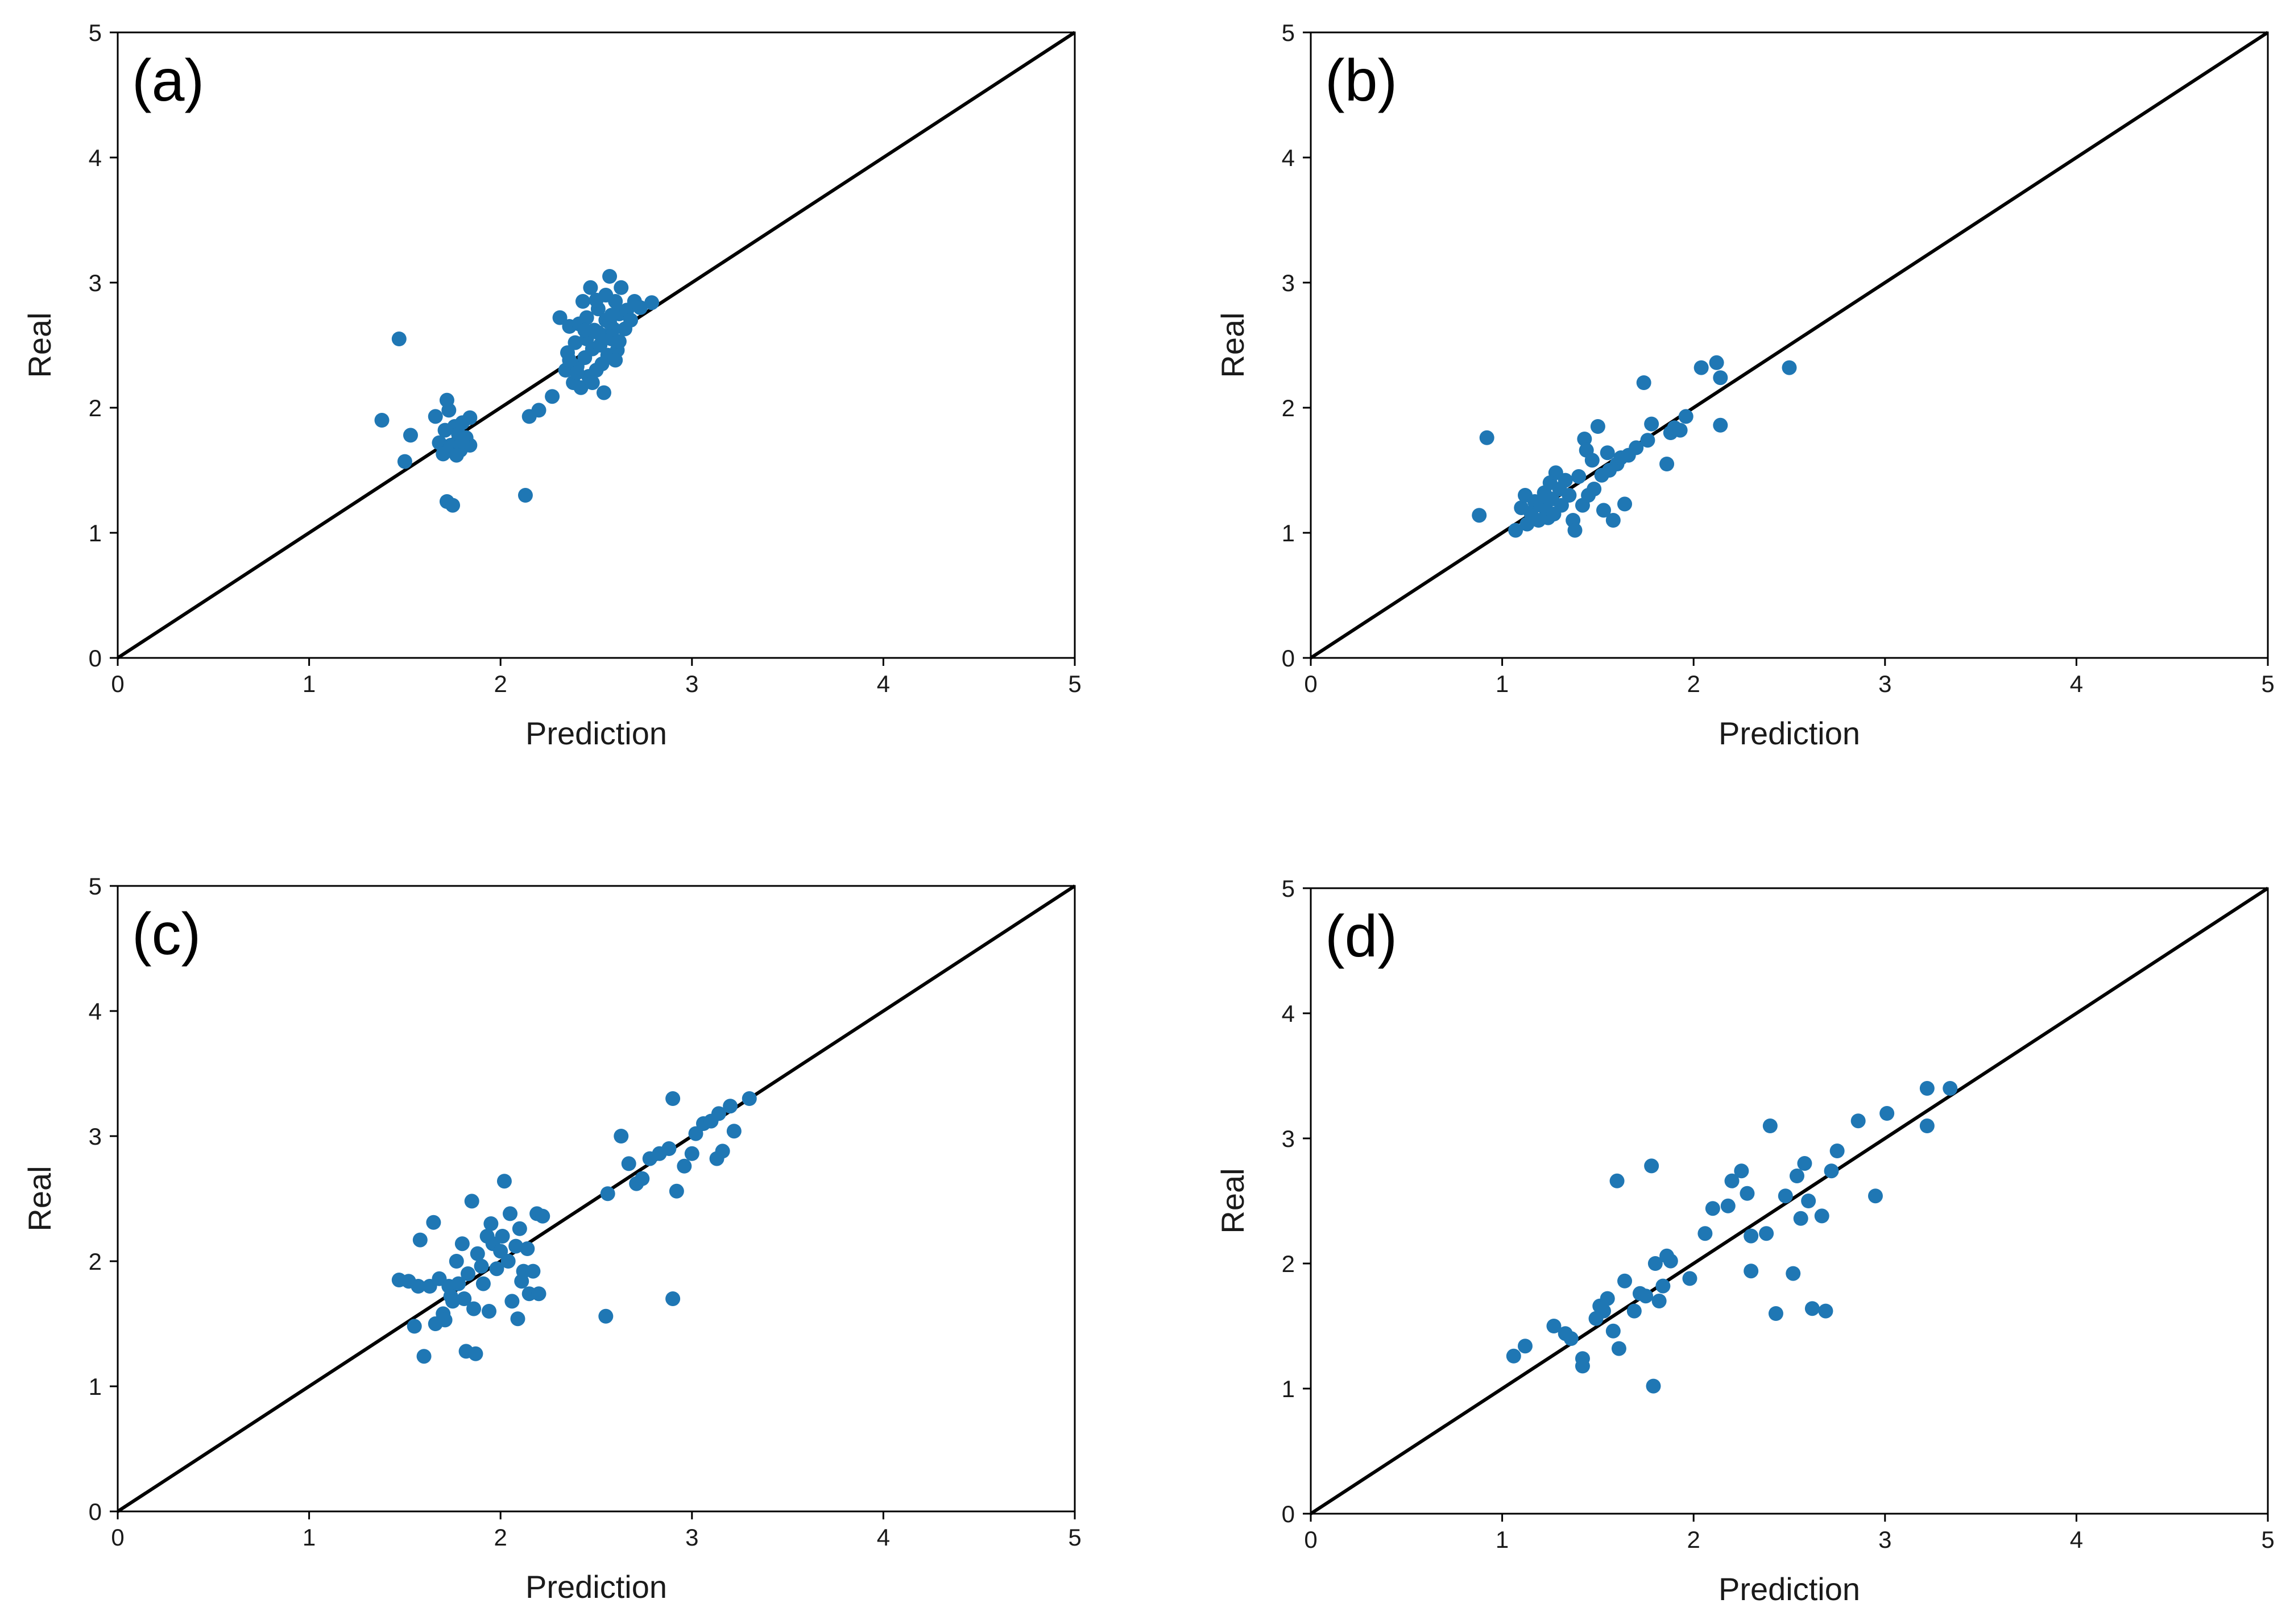  Describe the element at coordinates (883, 1537) in the screenshot. I see `x-tick-label: 4` at that location.